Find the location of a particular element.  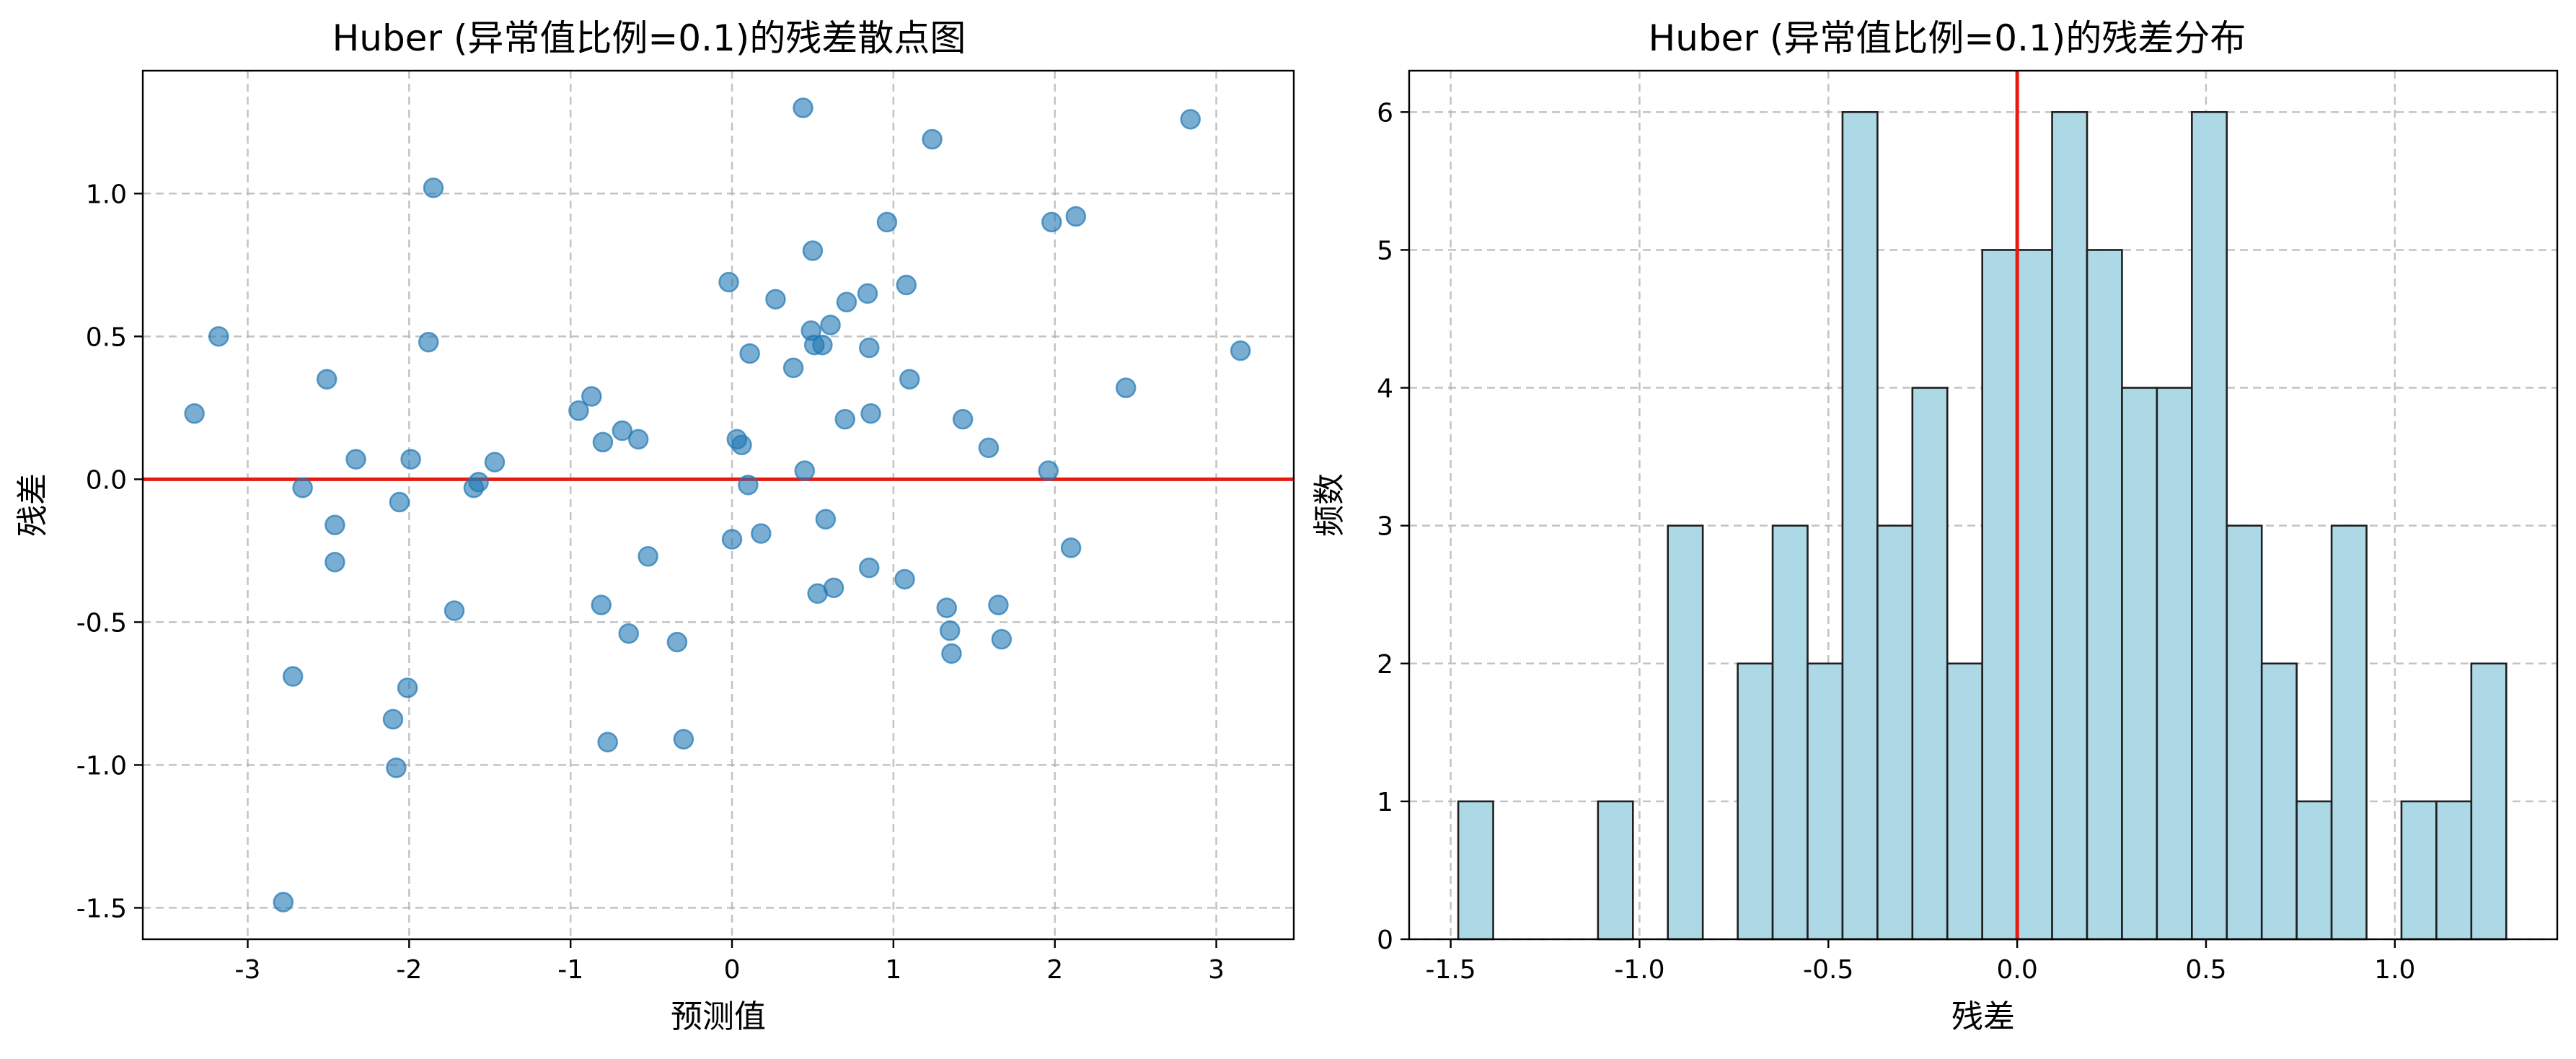

scatter-x-tick-label: -3 is located at coordinates (248, 970).